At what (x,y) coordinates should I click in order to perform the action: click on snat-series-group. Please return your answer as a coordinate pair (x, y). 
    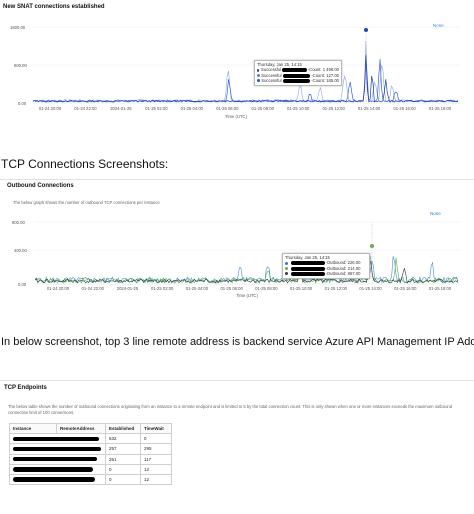
    Looking at the image, I should click on (245, 65).